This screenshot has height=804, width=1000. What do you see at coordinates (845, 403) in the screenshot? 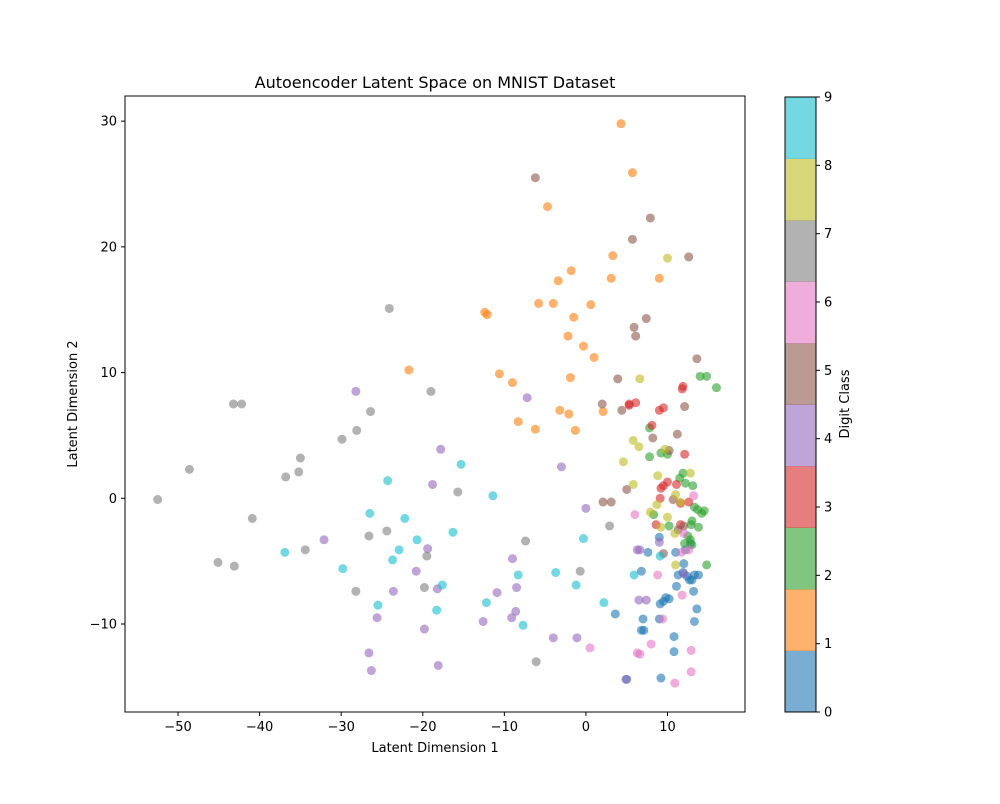
I see `colorbar-label: Digit Class` at bounding box center [845, 403].